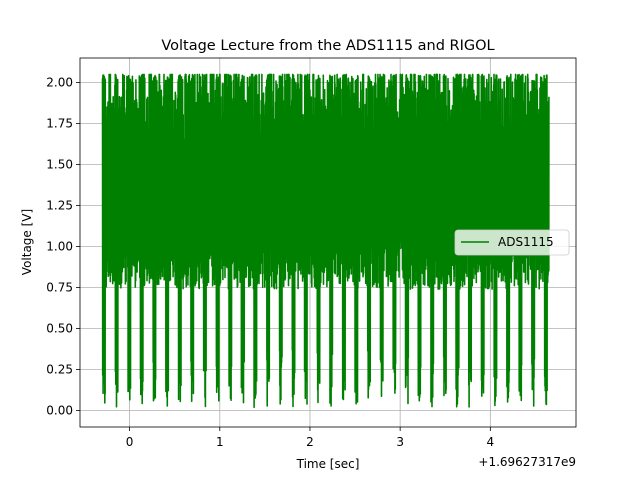 This screenshot has width=640, height=480. I want to click on legend-box, so click(512, 242).